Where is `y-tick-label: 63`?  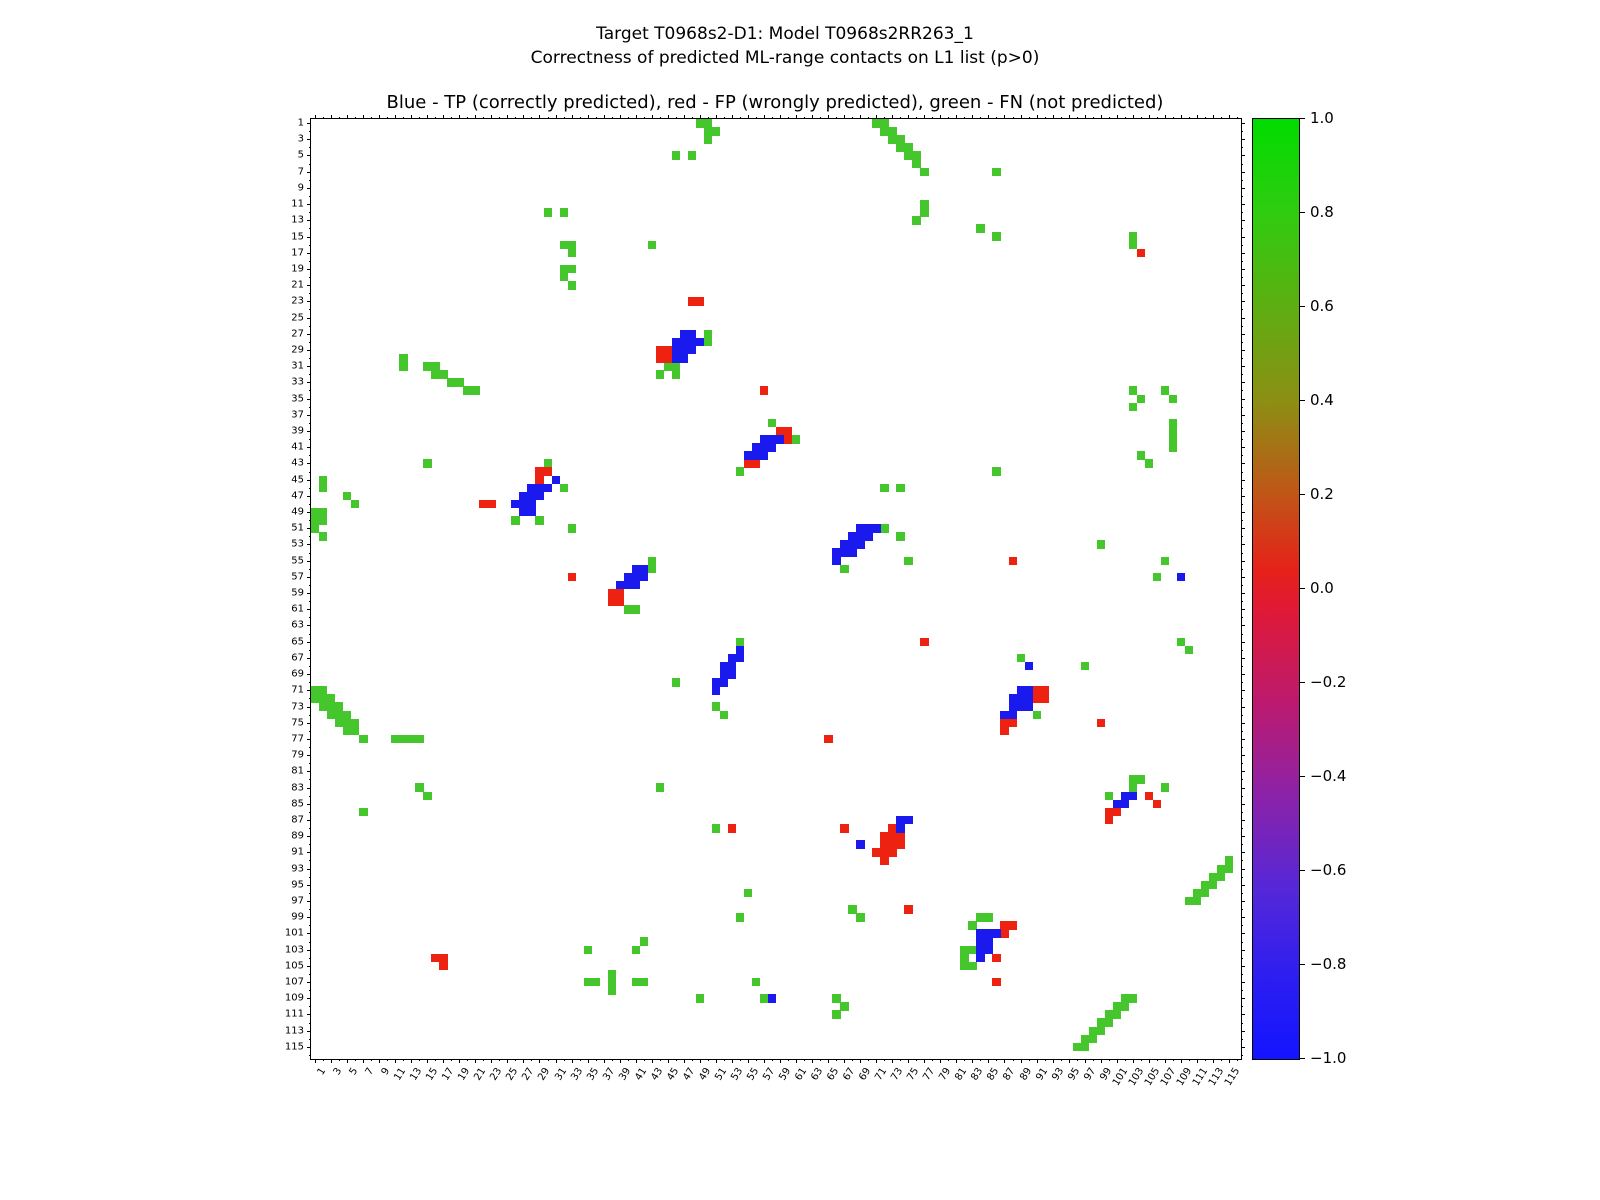 y-tick-label: 63 is located at coordinates (297, 625).